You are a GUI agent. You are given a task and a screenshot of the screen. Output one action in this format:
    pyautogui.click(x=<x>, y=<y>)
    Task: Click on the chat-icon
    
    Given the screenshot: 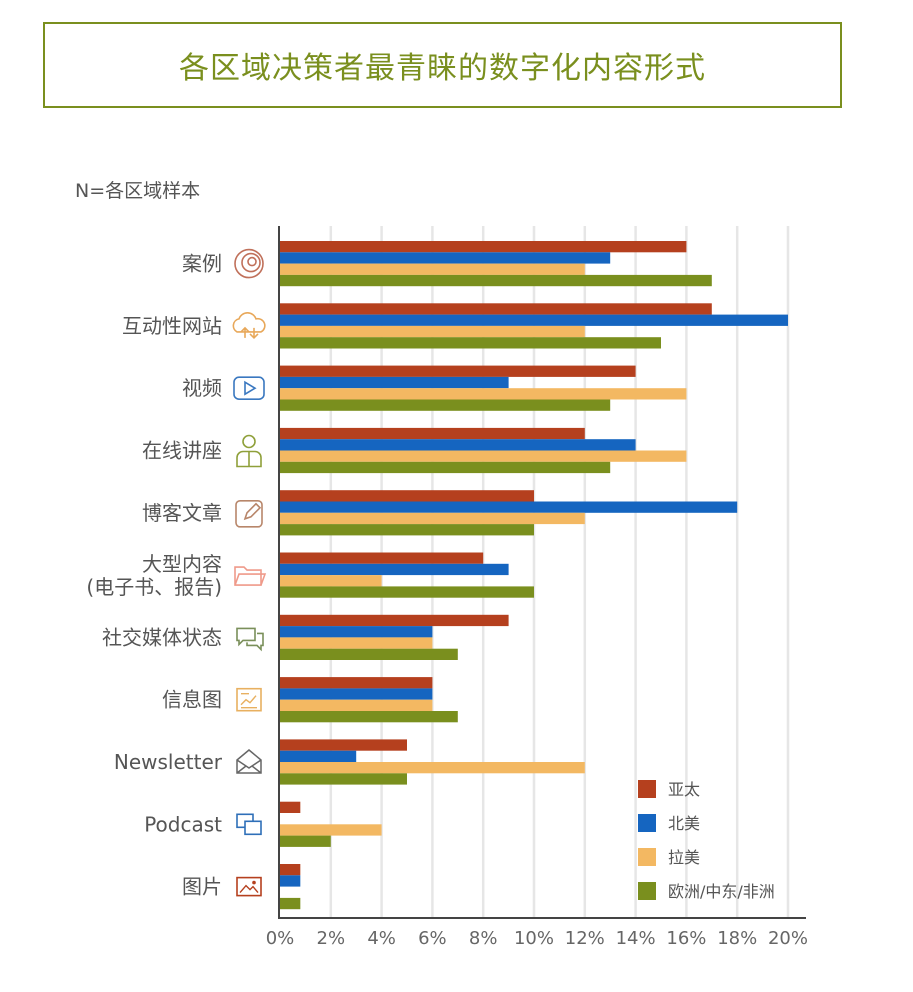 What is the action you would take?
    pyautogui.click(x=250, y=639)
    